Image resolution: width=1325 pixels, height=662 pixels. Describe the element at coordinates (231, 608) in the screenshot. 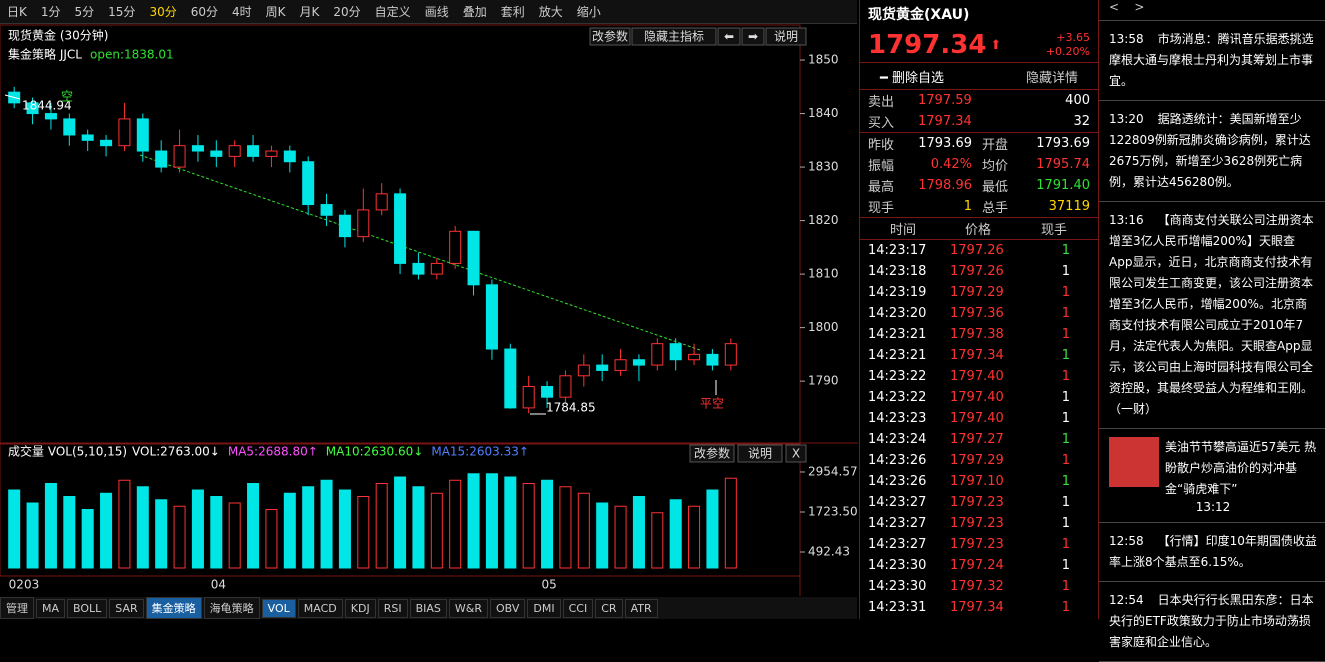

I see `indicator-tab: 海龟策略` at that location.